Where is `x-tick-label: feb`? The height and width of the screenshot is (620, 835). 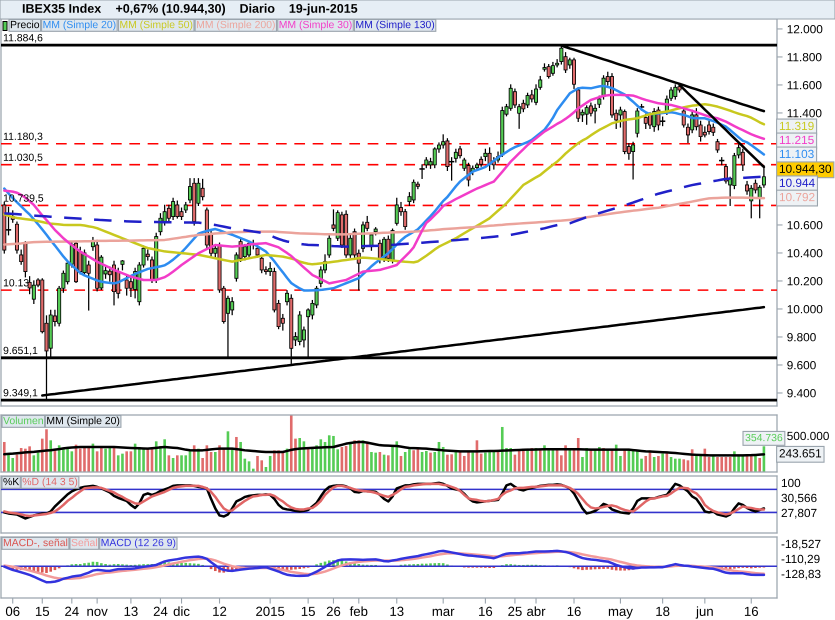 x-tick-label: feb is located at coordinates (359, 611).